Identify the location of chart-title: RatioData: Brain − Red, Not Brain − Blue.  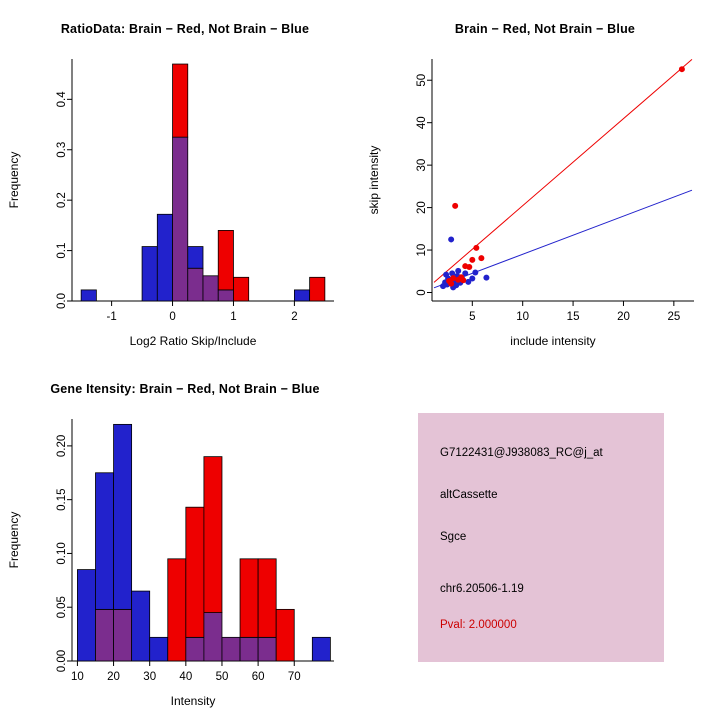
(185, 29).